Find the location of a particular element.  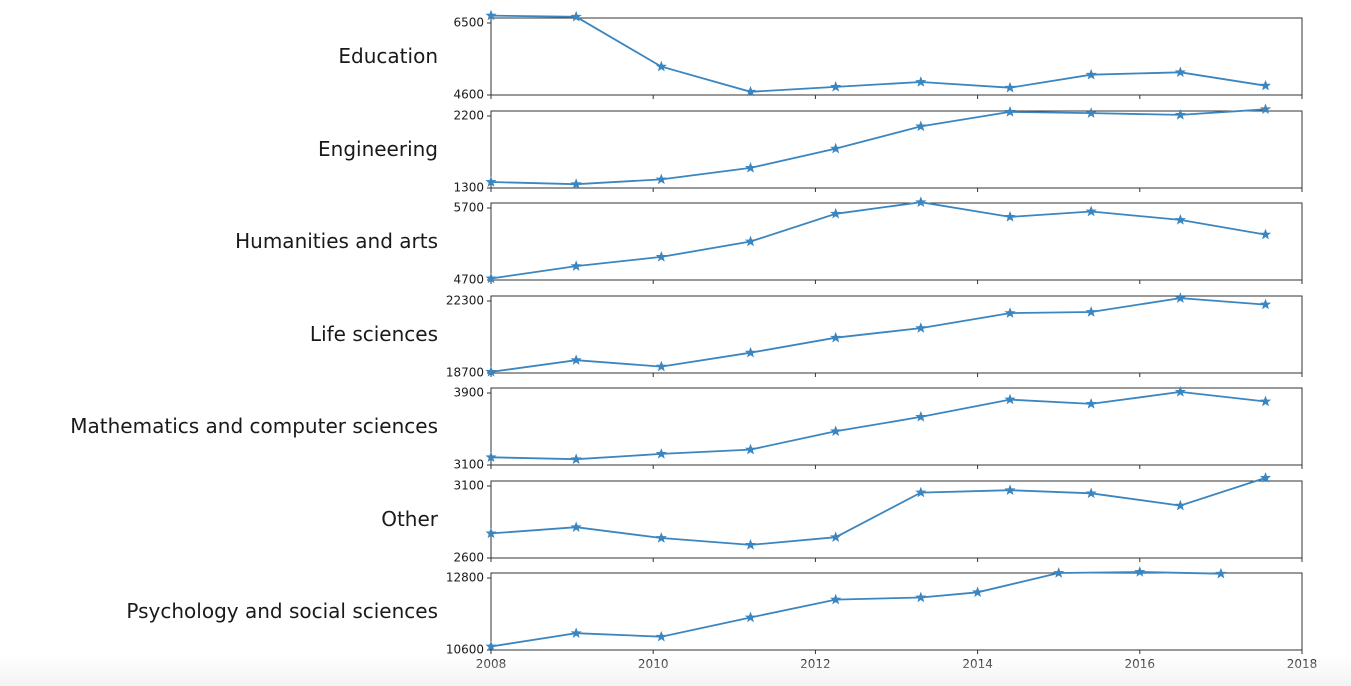

y-tick-label: 10600 is located at coordinates (465, 650).